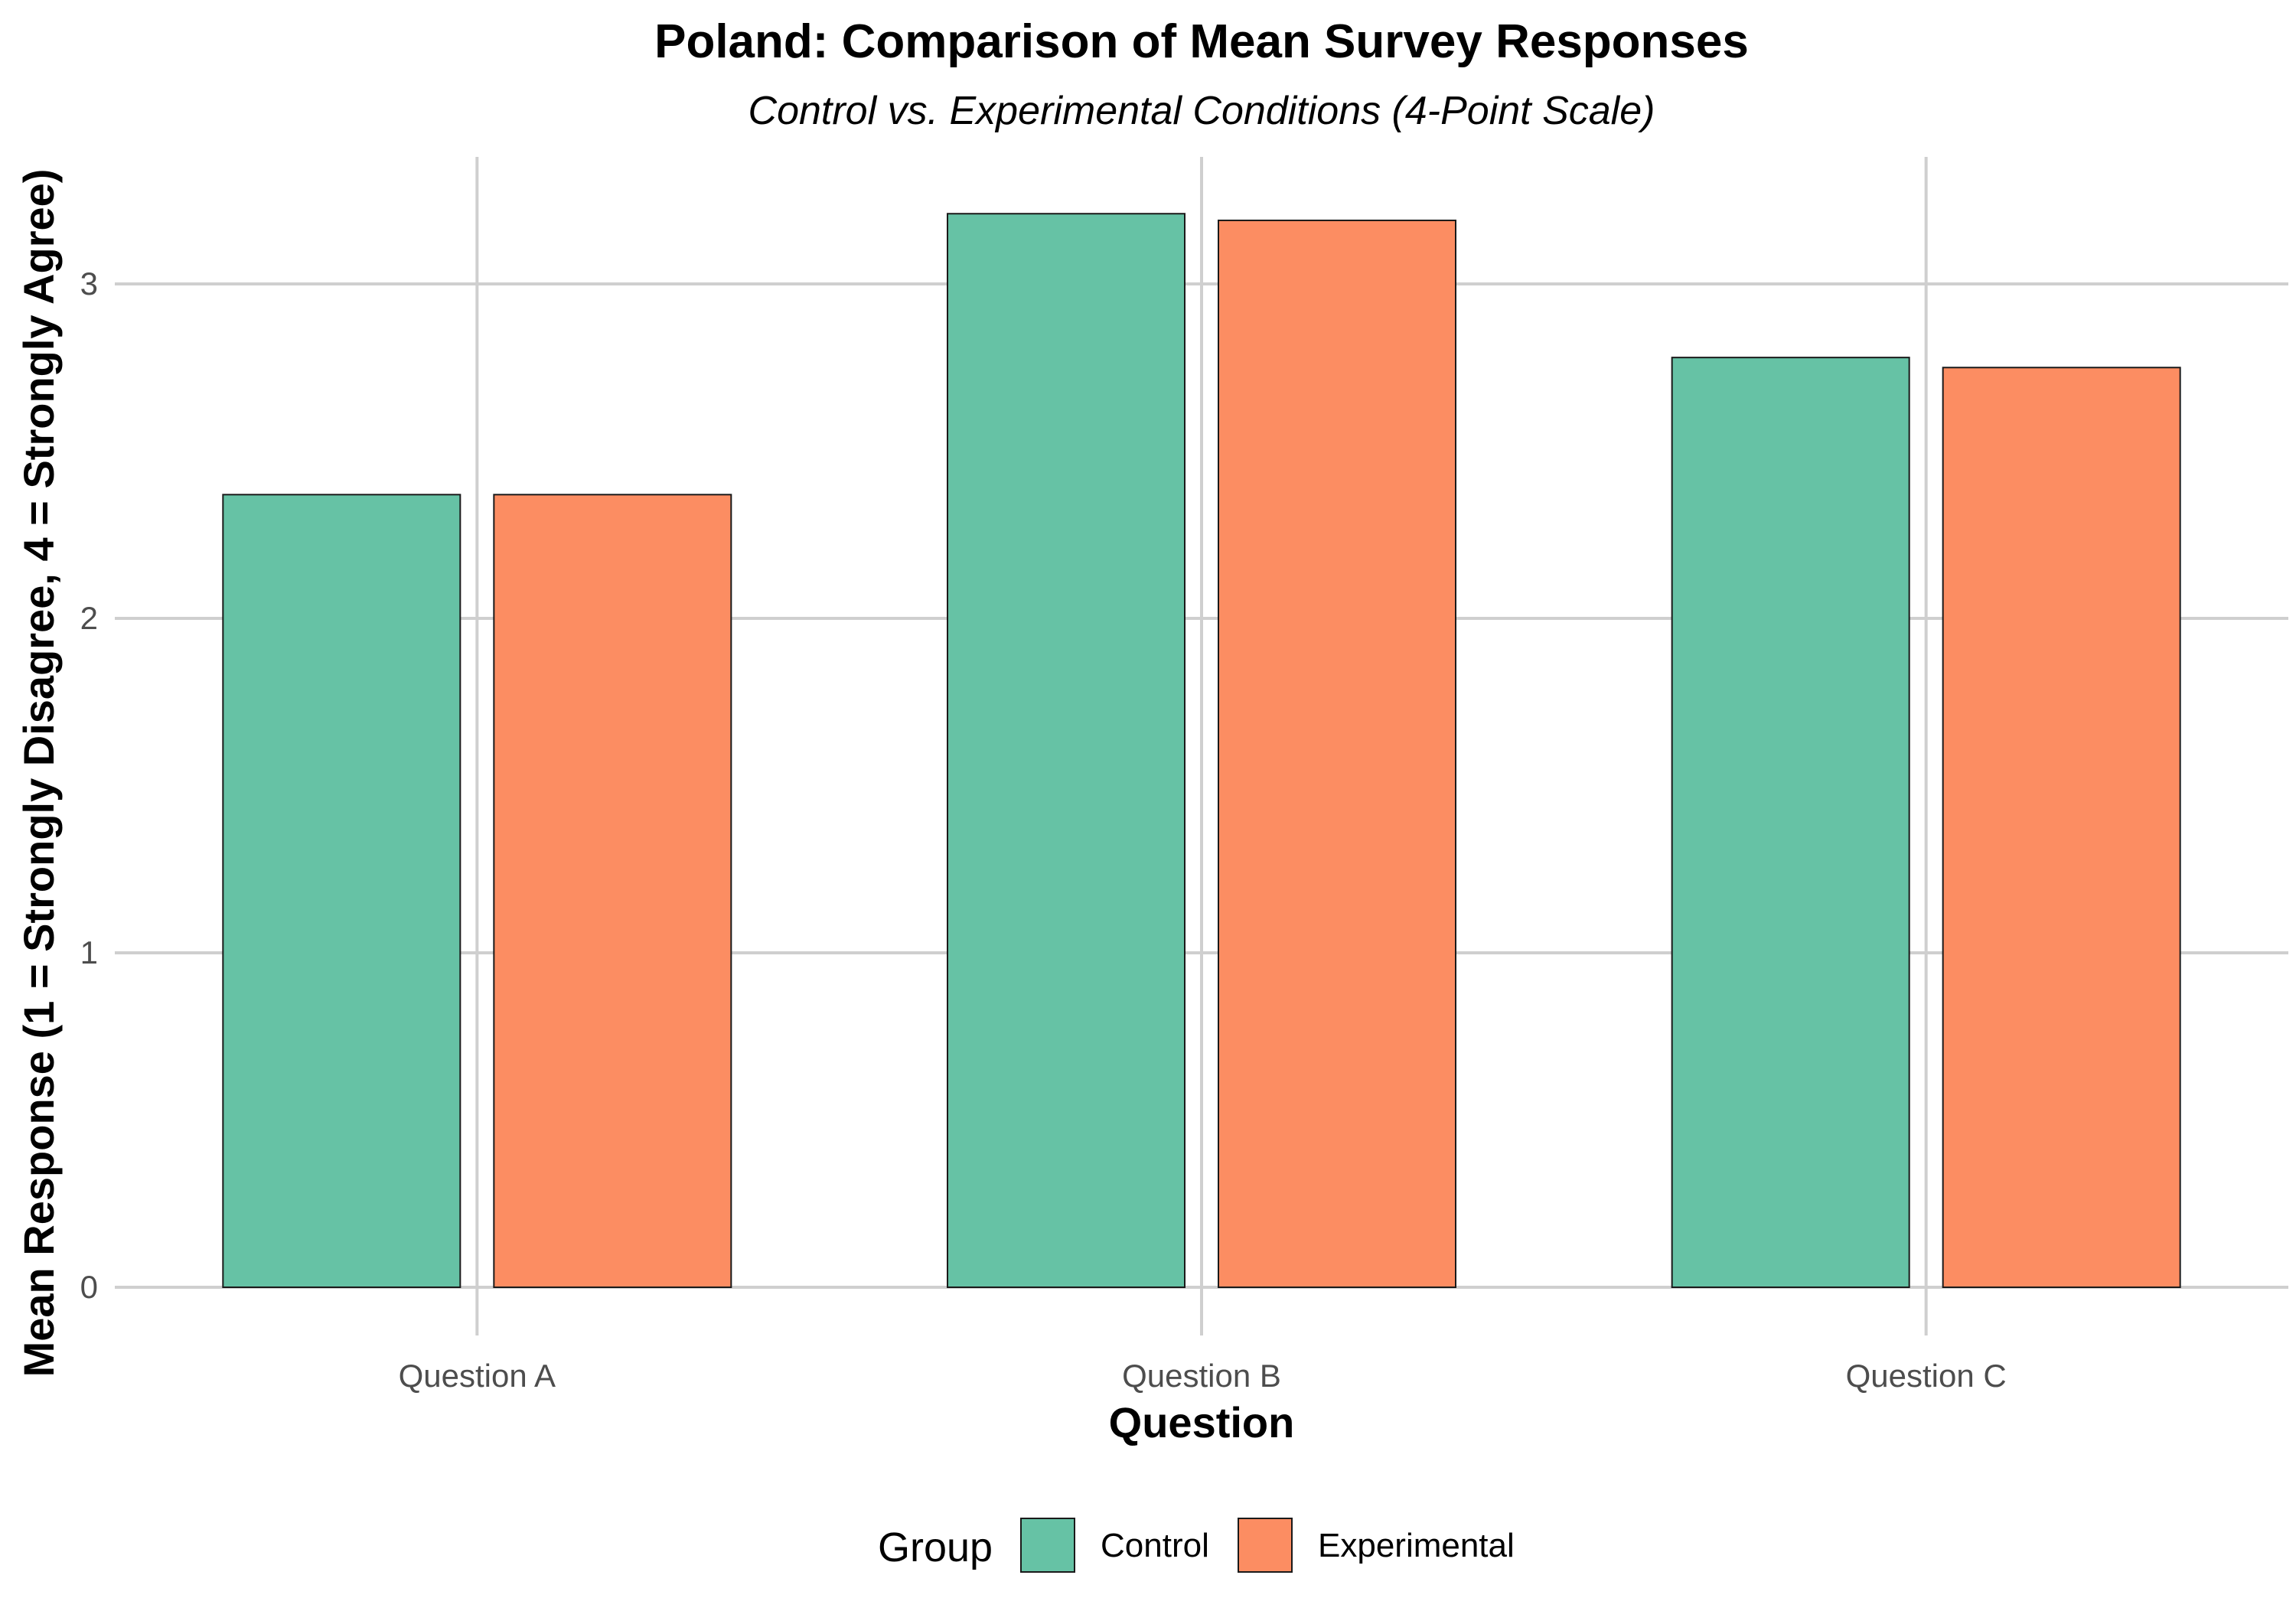  Describe the element at coordinates (1265, 1545) in the screenshot. I see `legend-key-experimental` at that location.